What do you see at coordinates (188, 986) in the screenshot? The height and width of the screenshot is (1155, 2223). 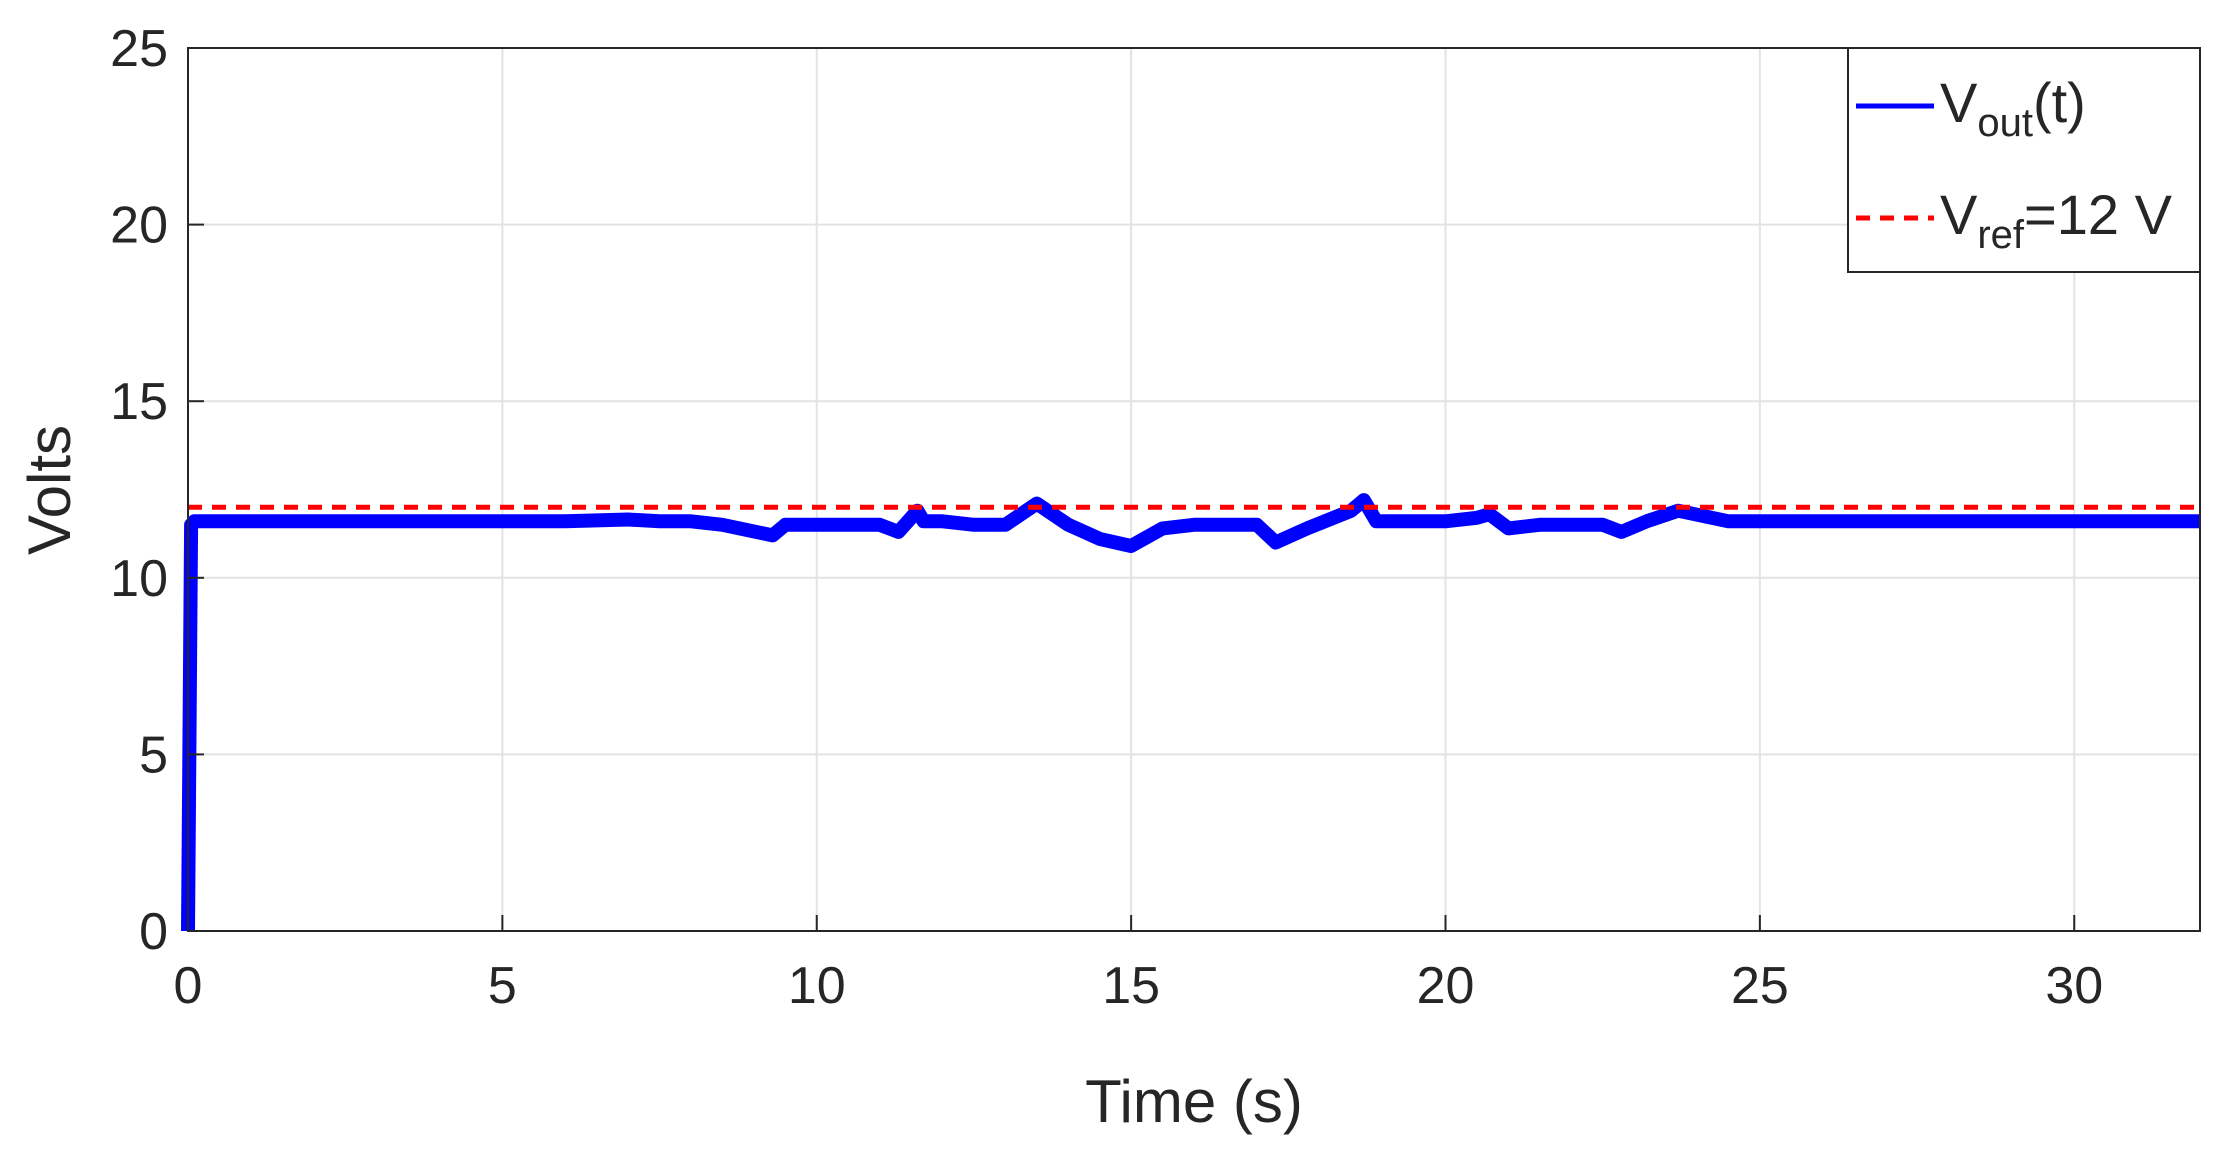 I see `x-tick-label: 0` at bounding box center [188, 986].